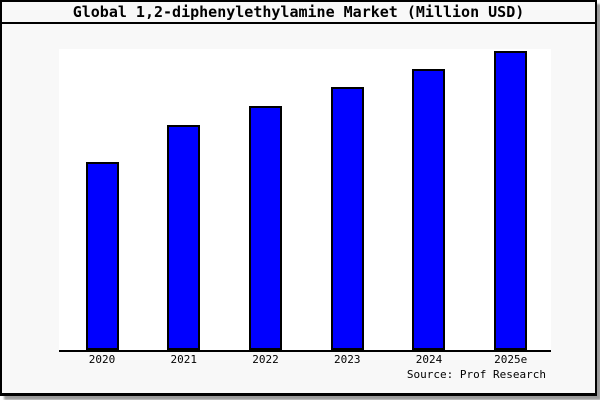  I want to click on source-label: Source: Prof Research, so click(476, 374).